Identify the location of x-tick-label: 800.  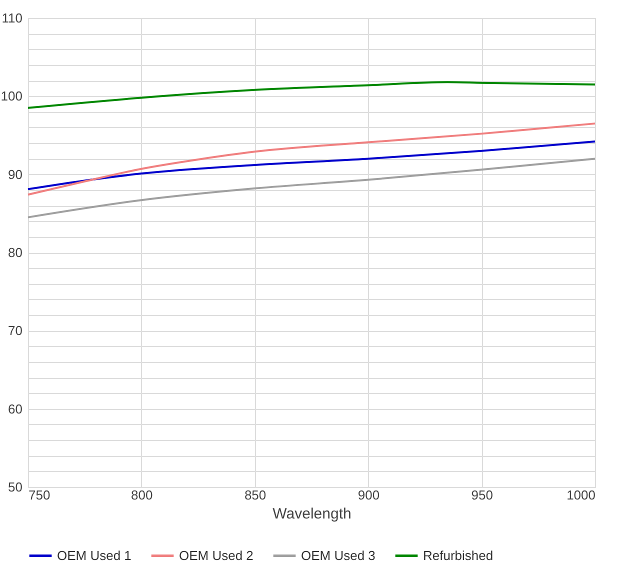
(142, 495).